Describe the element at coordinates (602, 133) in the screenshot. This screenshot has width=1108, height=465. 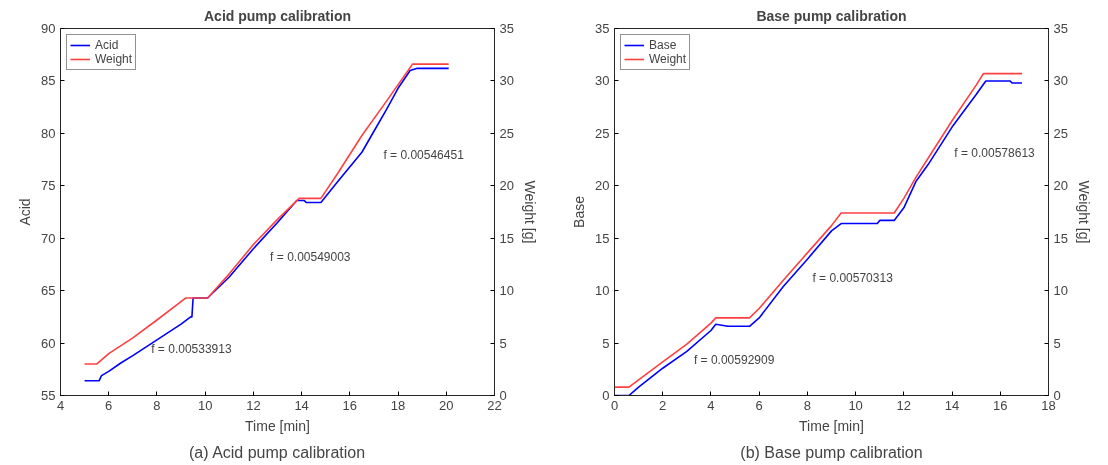
I see `y-tick-label: 25` at that location.